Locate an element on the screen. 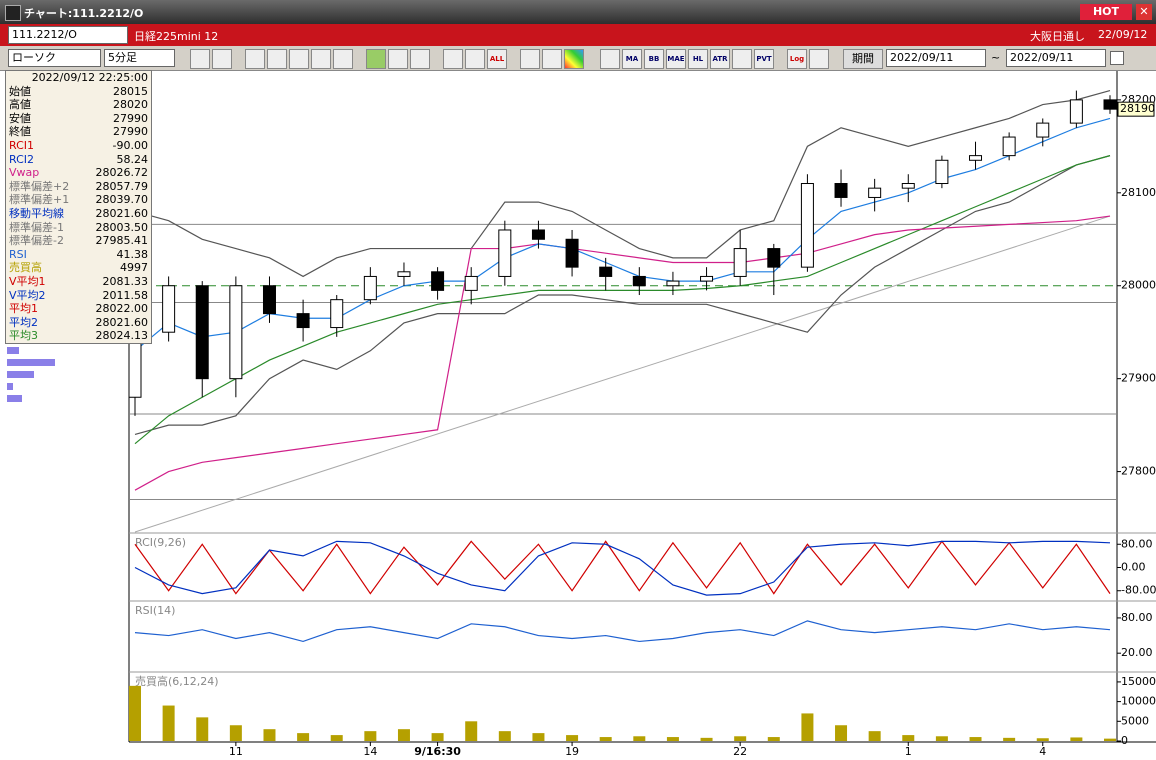 The image size is (1156, 760). all-button: ALL is located at coordinates (497, 59).